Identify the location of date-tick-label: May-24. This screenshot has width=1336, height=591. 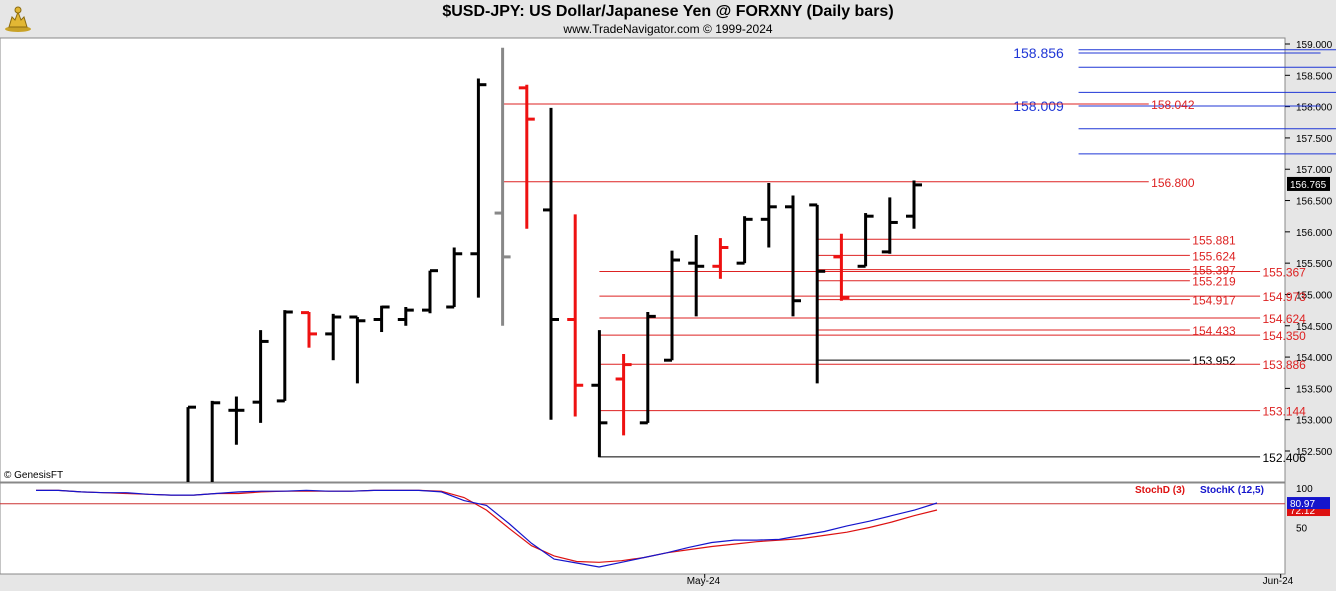
(704, 581).